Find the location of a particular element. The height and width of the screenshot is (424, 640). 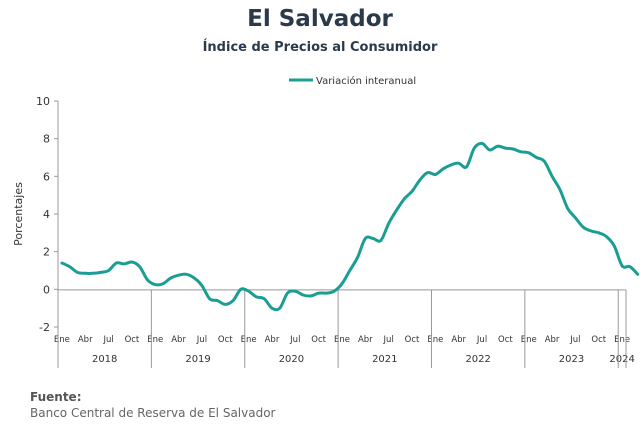

legend-label: Variación interanual is located at coordinates (366, 81).